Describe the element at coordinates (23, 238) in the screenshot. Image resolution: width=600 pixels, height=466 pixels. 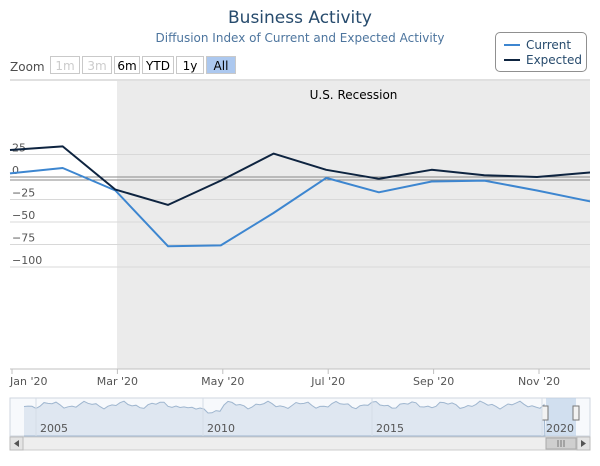
I see `y-tick-label: −75` at that location.